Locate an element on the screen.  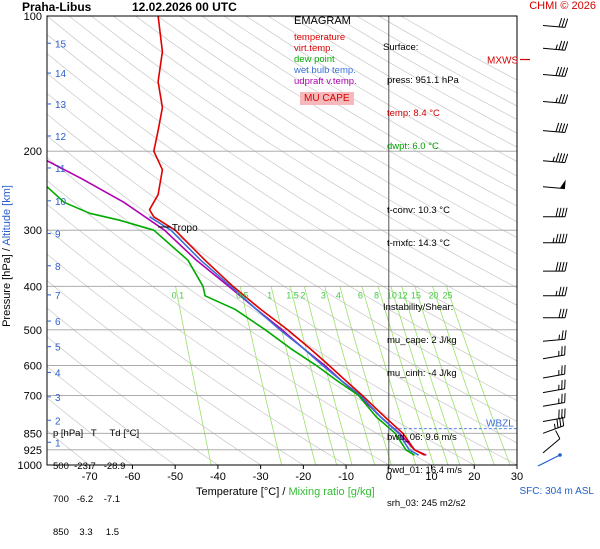
surface-tconv: t-conv: 10.3 °C is located at coordinates (424, 210).